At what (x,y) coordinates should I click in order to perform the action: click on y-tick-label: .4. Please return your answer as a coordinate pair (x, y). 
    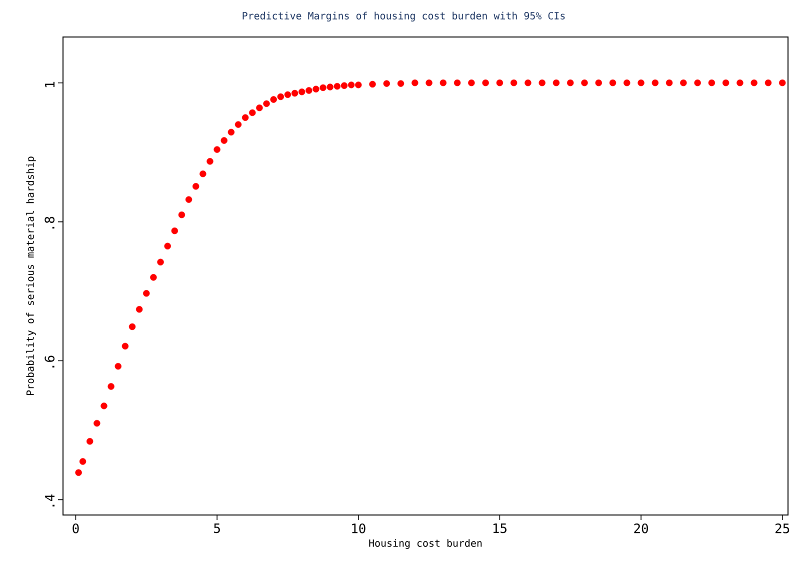
    Looking at the image, I should click on (49, 500).